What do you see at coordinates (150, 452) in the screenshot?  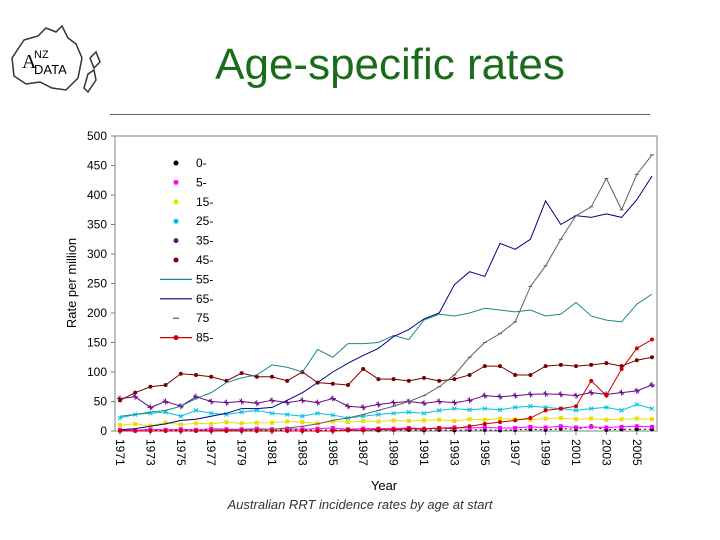 I see `x-tick-label: 1973` at bounding box center [150, 452].